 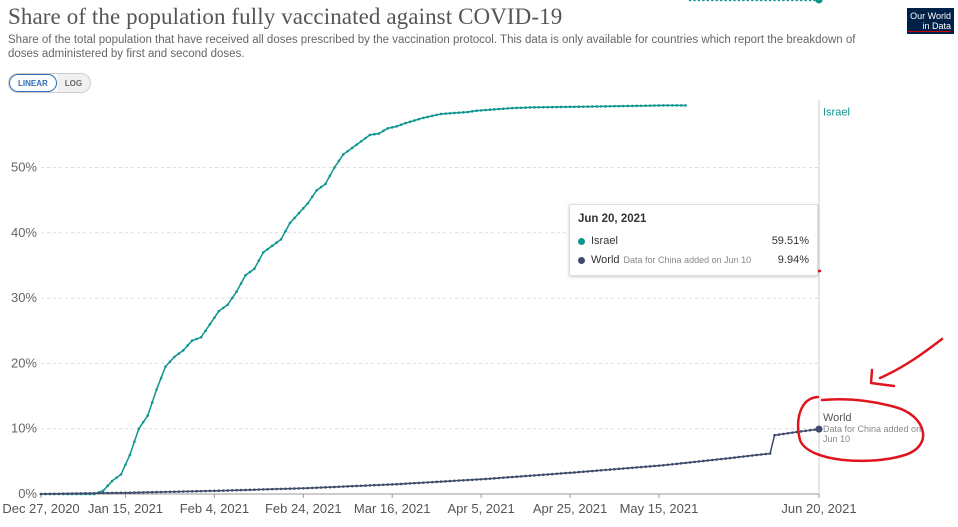 What do you see at coordinates (27, 493) in the screenshot?
I see `y-tick-label: 0%` at bounding box center [27, 493].